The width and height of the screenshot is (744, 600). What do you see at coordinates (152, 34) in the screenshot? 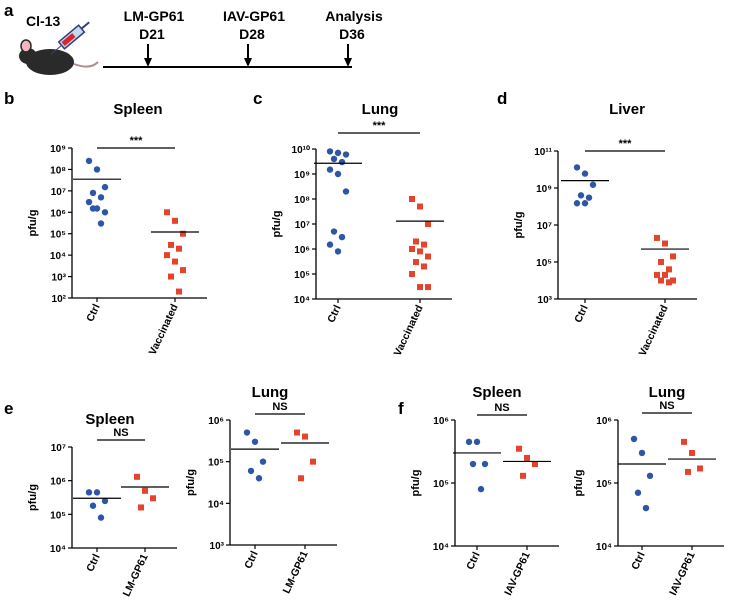
I see `event-day: D21` at bounding box center [152, 34].